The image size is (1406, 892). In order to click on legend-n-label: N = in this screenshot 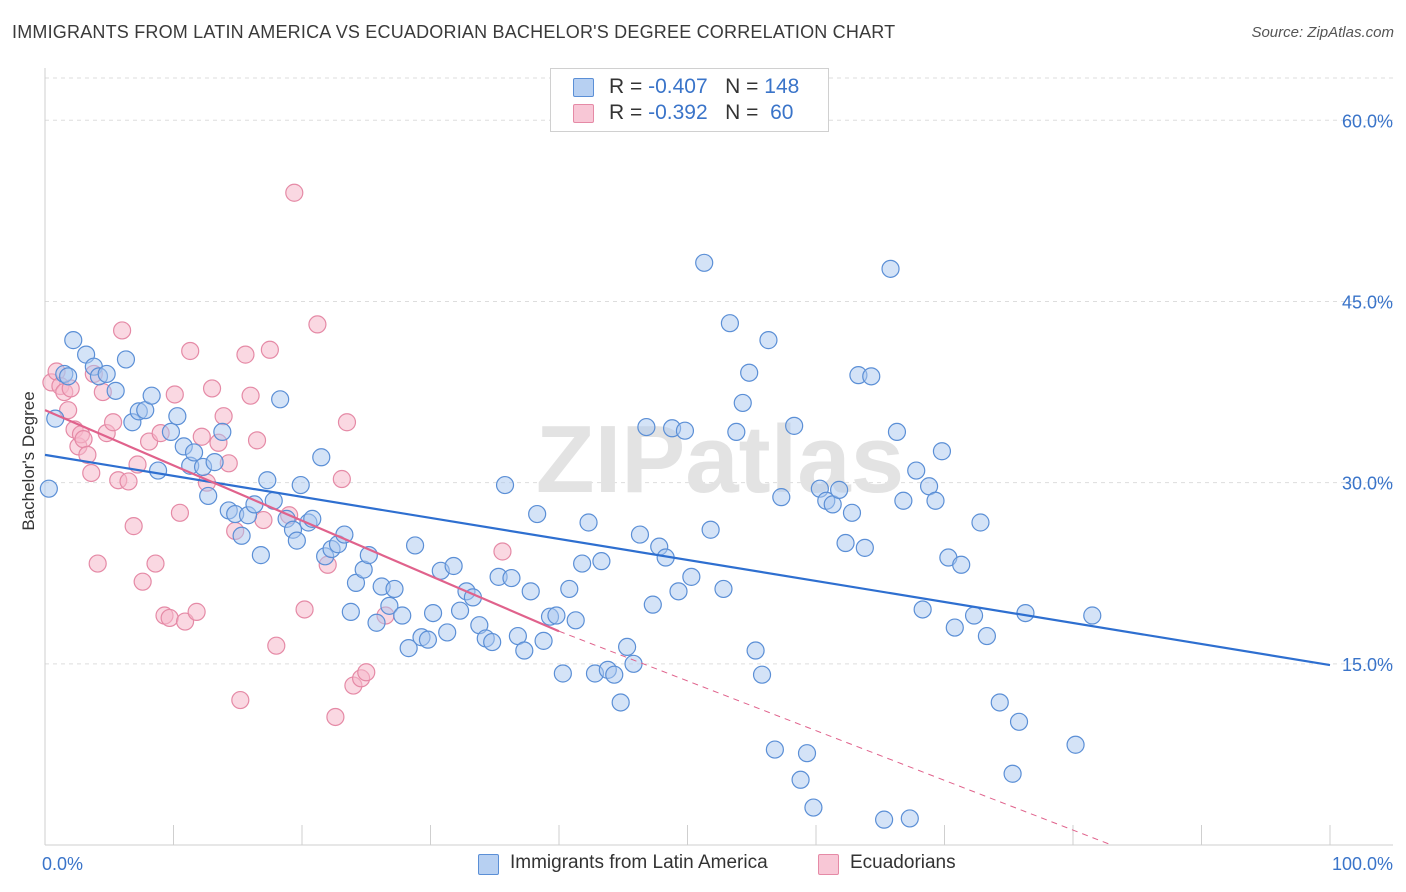, I will do `click(742, 112)`.